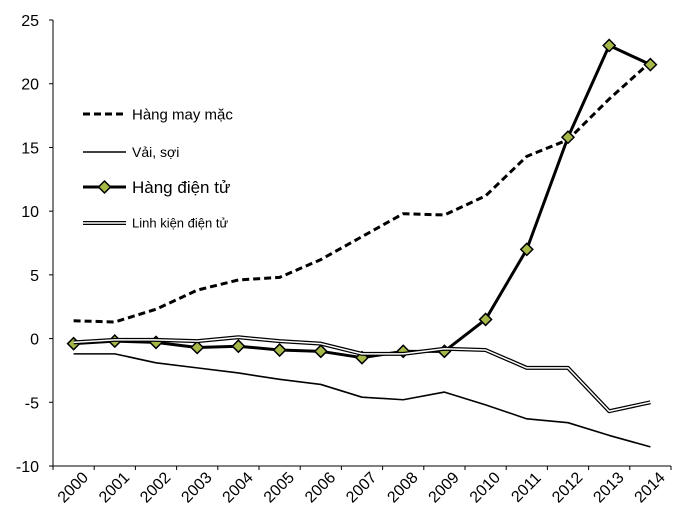  Describe the element at coordinates (30, 21) in the screenshot. I see `y-tick-label: 25` at that location.